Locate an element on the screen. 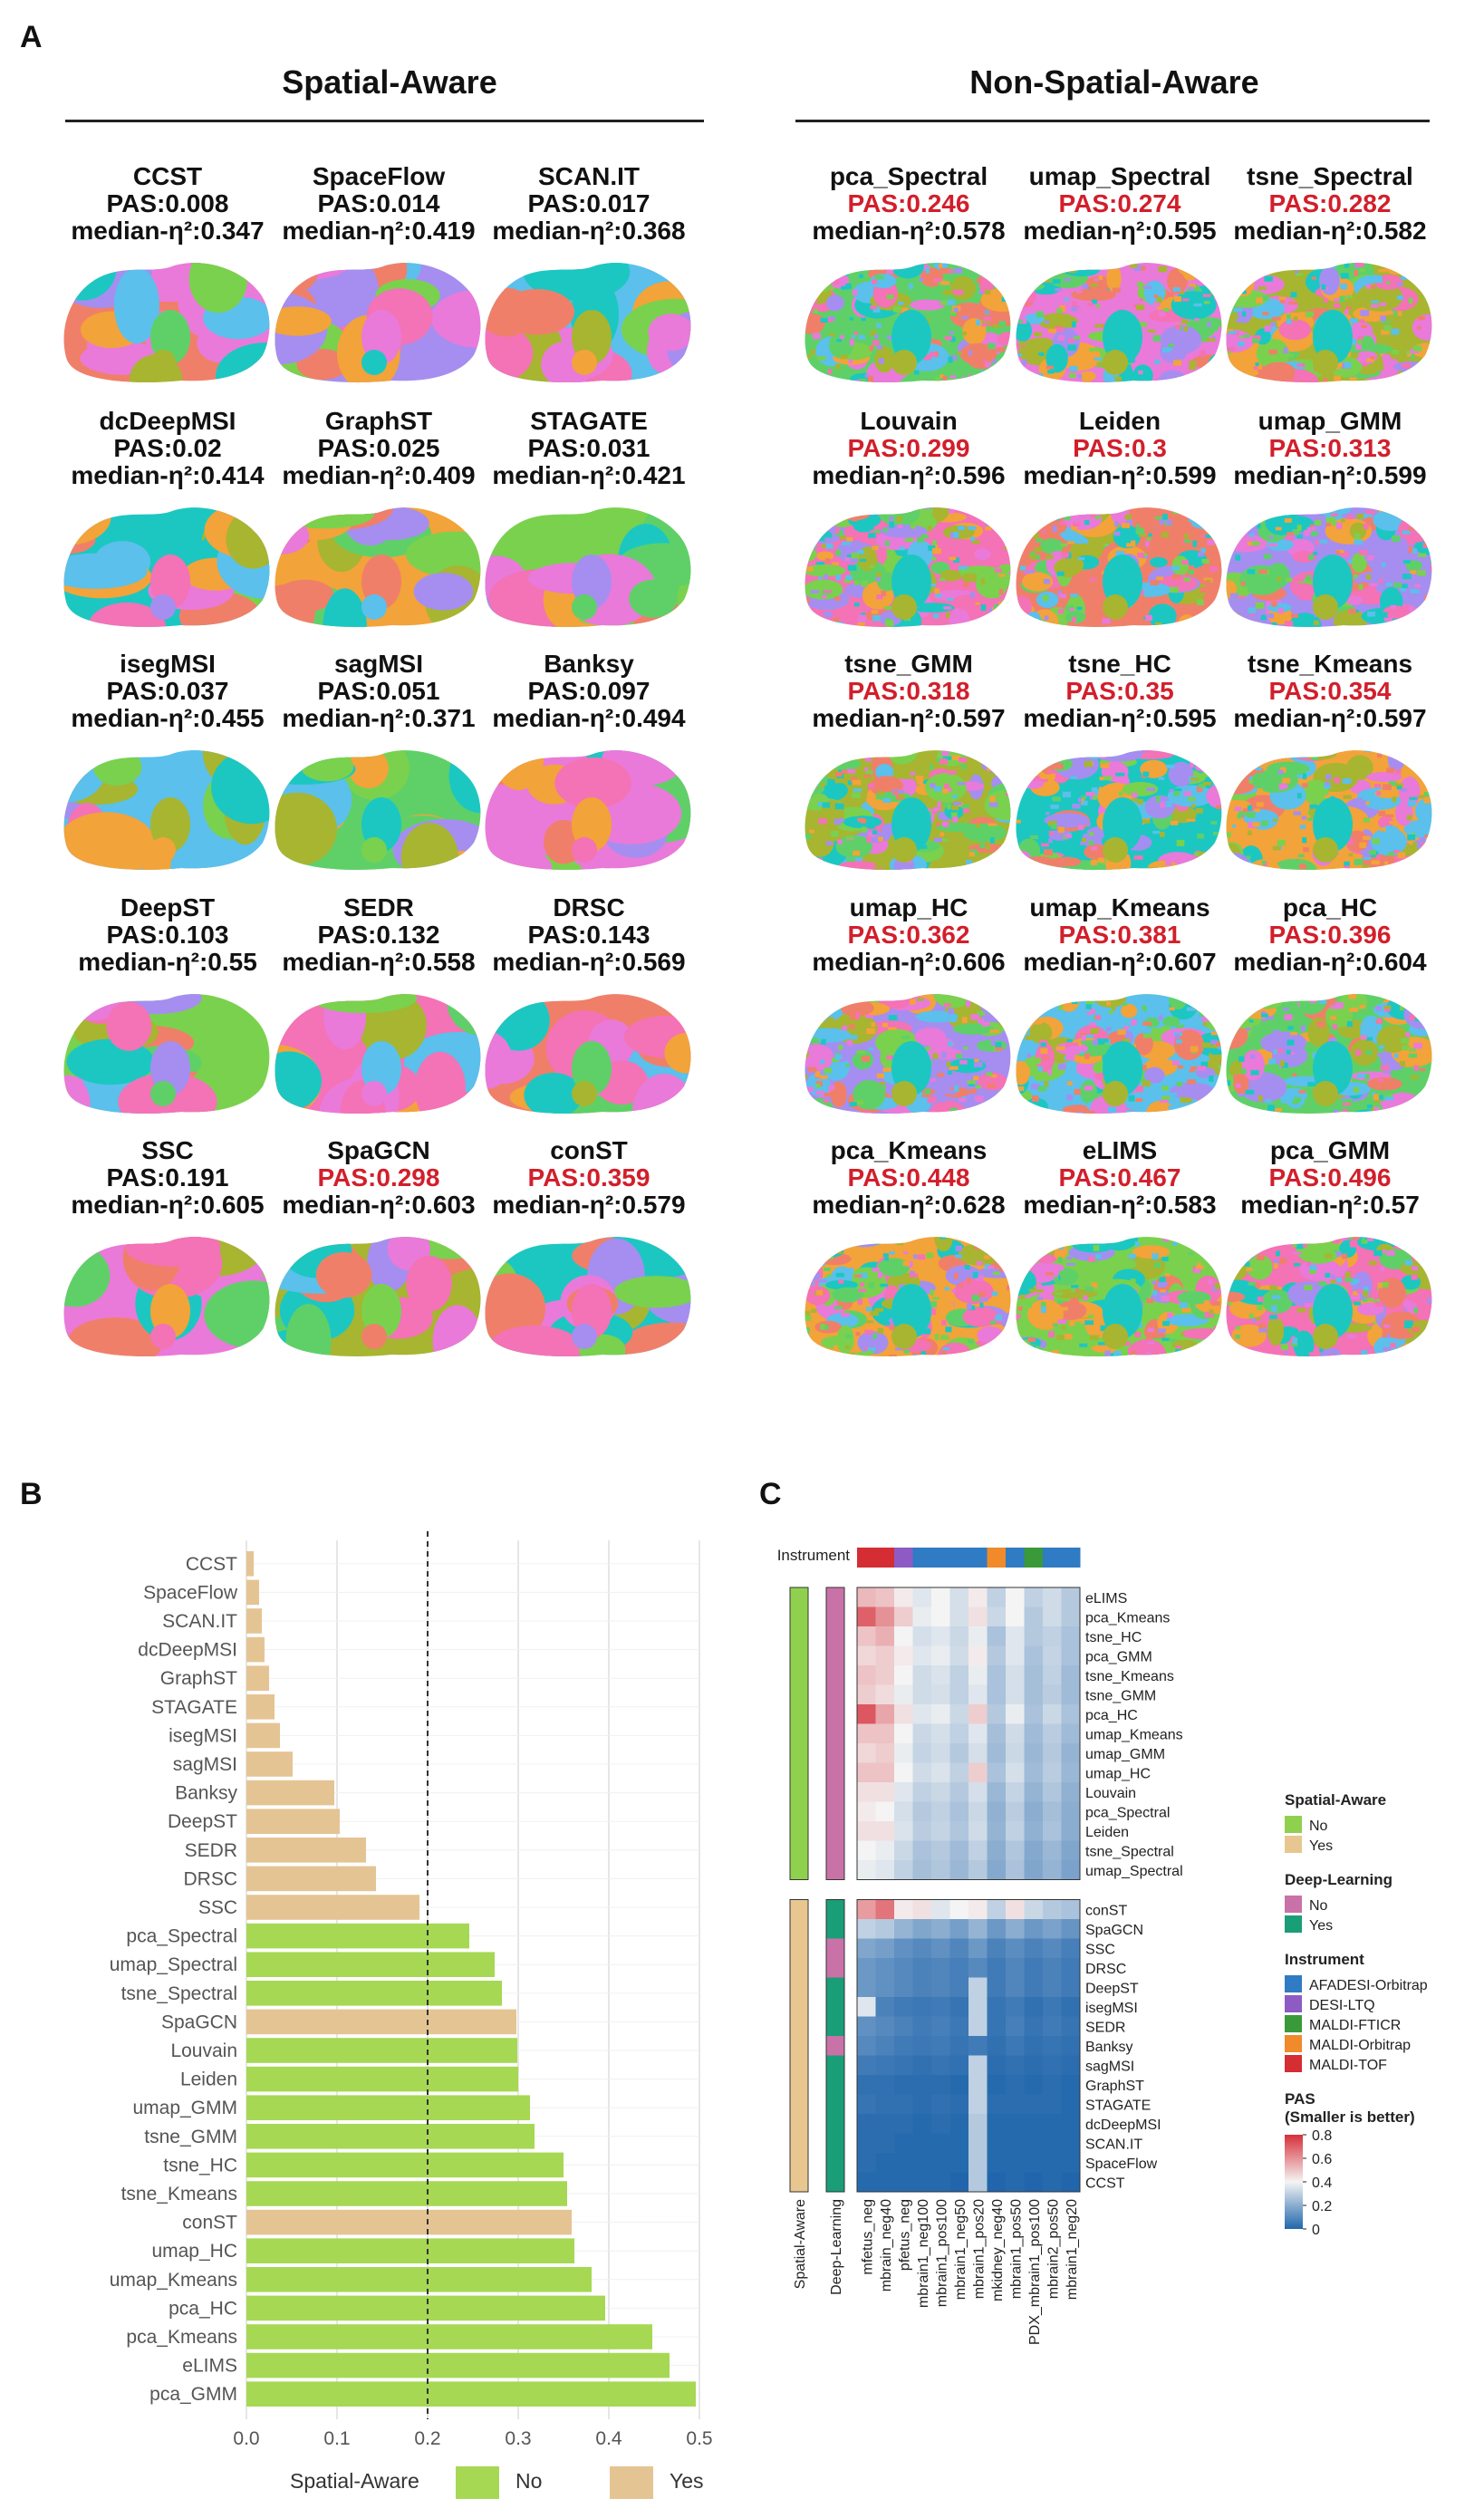 This screenshot has width=1484, height=2518. method-cell: umap_Kmeans PAS:0.381 median-η²:0.607 is located at coordinates (1120, 935).